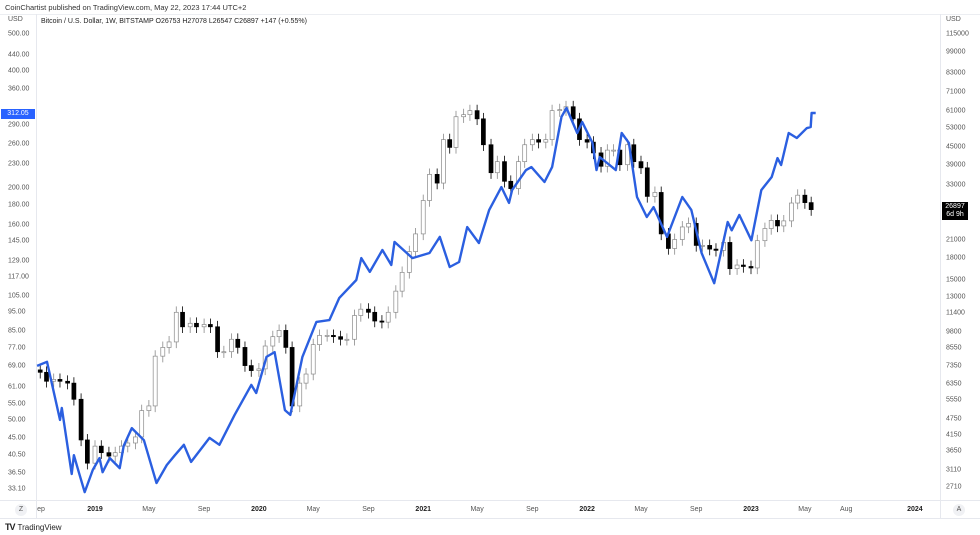 This screenshot has height=535, width=980. I want to click on left-axis-tick: 50.00, so click(17, 420).